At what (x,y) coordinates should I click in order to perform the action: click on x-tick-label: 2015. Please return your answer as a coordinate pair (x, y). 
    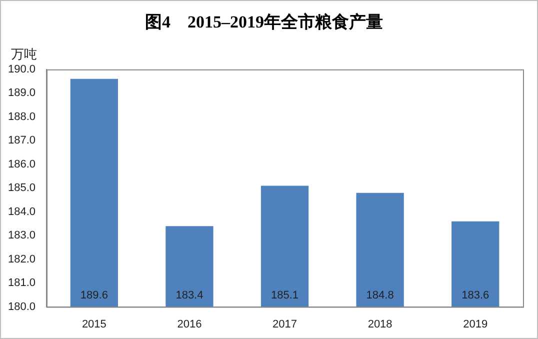
    Looking at the image, I should click on (94, 324).